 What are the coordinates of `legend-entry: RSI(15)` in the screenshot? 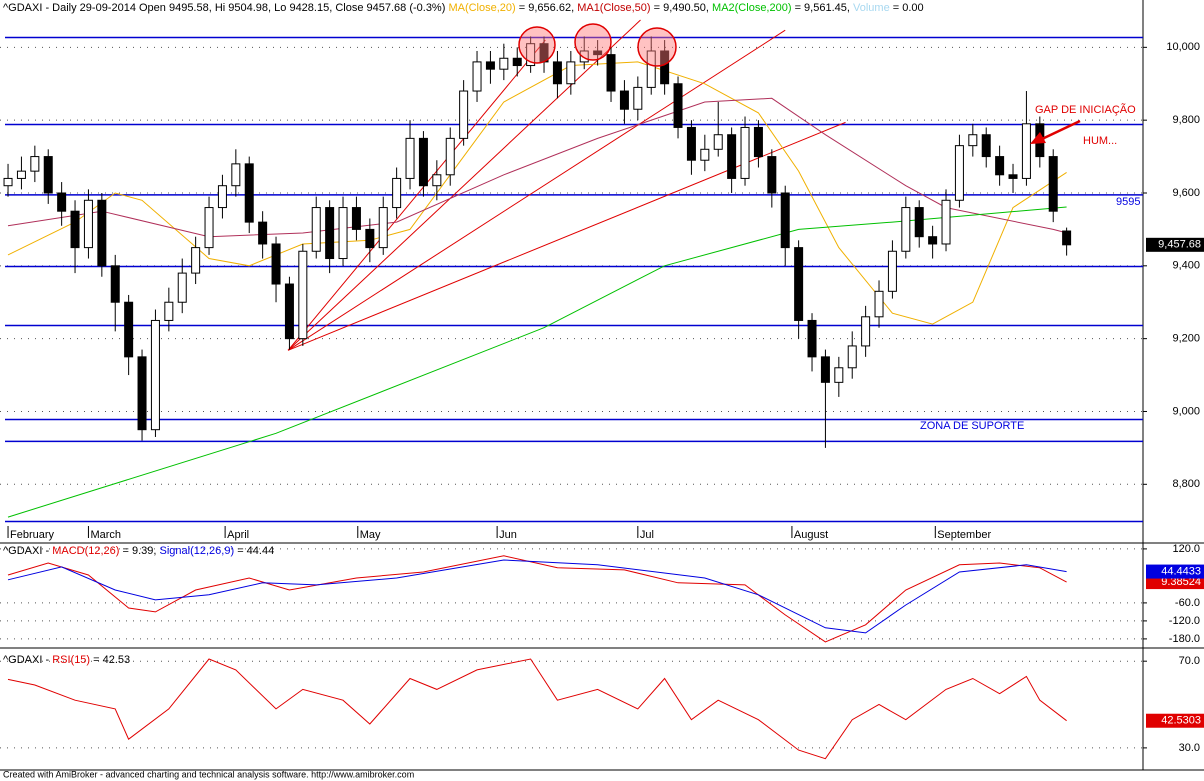 It's located at (71, 660).